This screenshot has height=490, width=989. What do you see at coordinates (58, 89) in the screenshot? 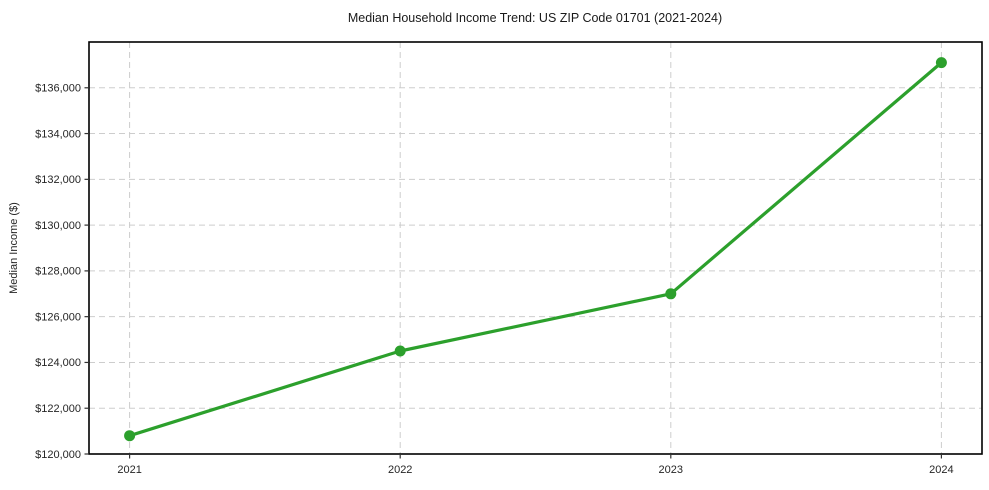
I see `y-tick-label: $136,000` at bounding box center [58, 89].